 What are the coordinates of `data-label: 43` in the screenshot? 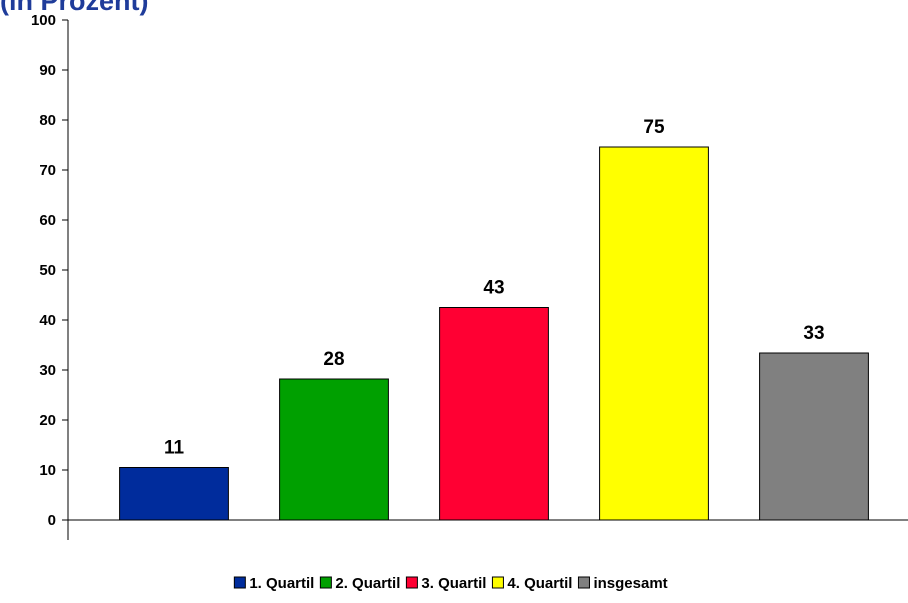 It's located at (493, 288).